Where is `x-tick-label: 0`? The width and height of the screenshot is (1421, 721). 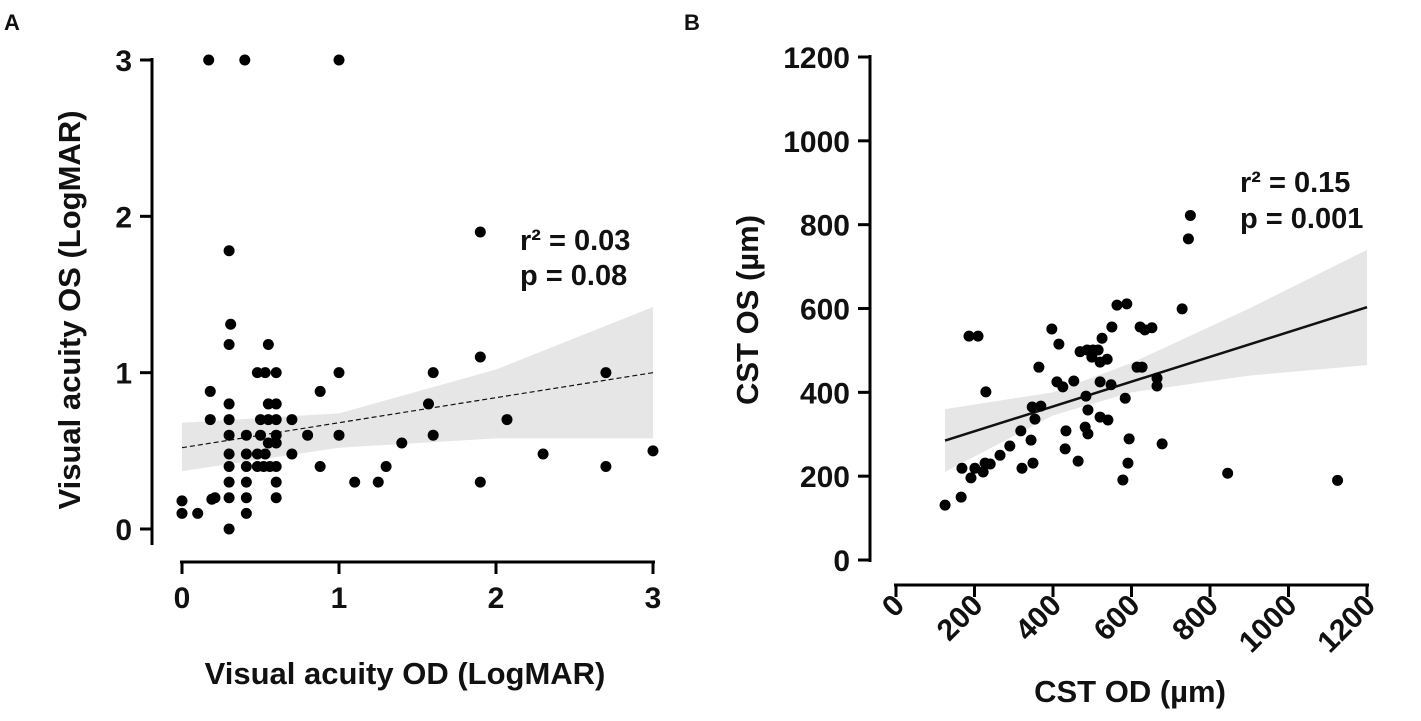
x-tick-label: 0 is located at coordinates (893, 606).